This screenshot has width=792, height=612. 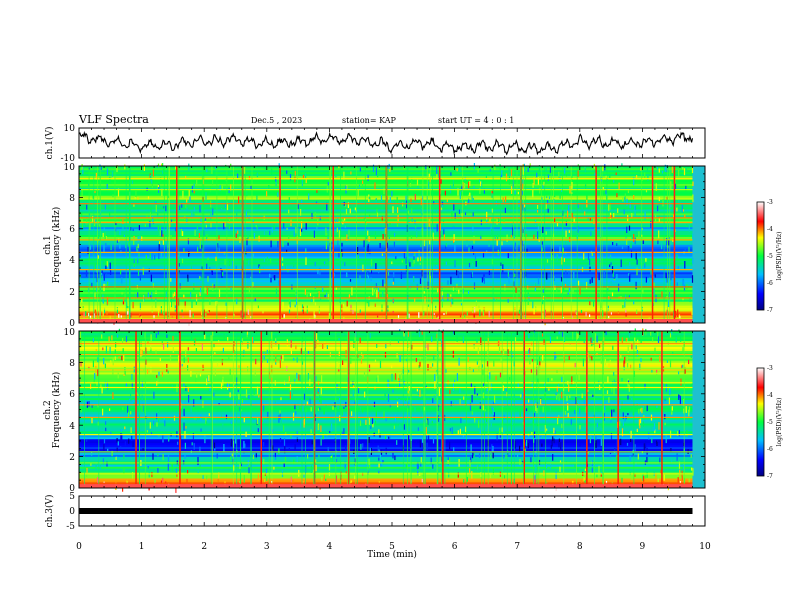 I want to click on sferic-spike-core, so click(x=440, y=220).